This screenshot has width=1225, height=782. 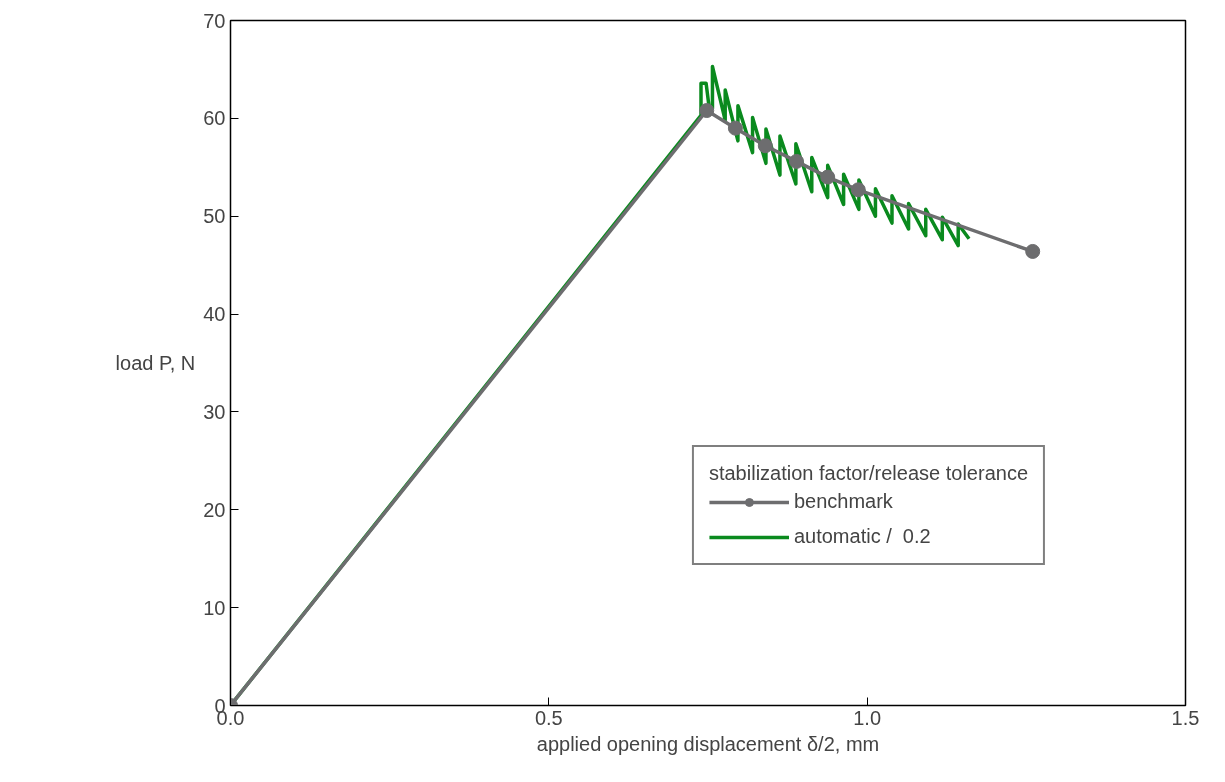 What do you see at coordinates (843, 501) in the screenshot?
I see `legend-label: benchmark` at bounding box center [843, 501].